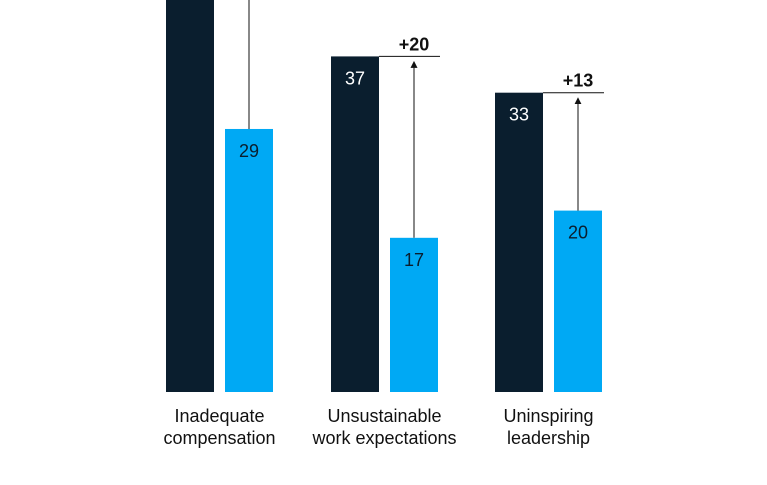 This screenshot has height=485, width=767. Describe the element at coordinates (578, 81) in the screenshot. I see `delta-label-3: +13` at that location.